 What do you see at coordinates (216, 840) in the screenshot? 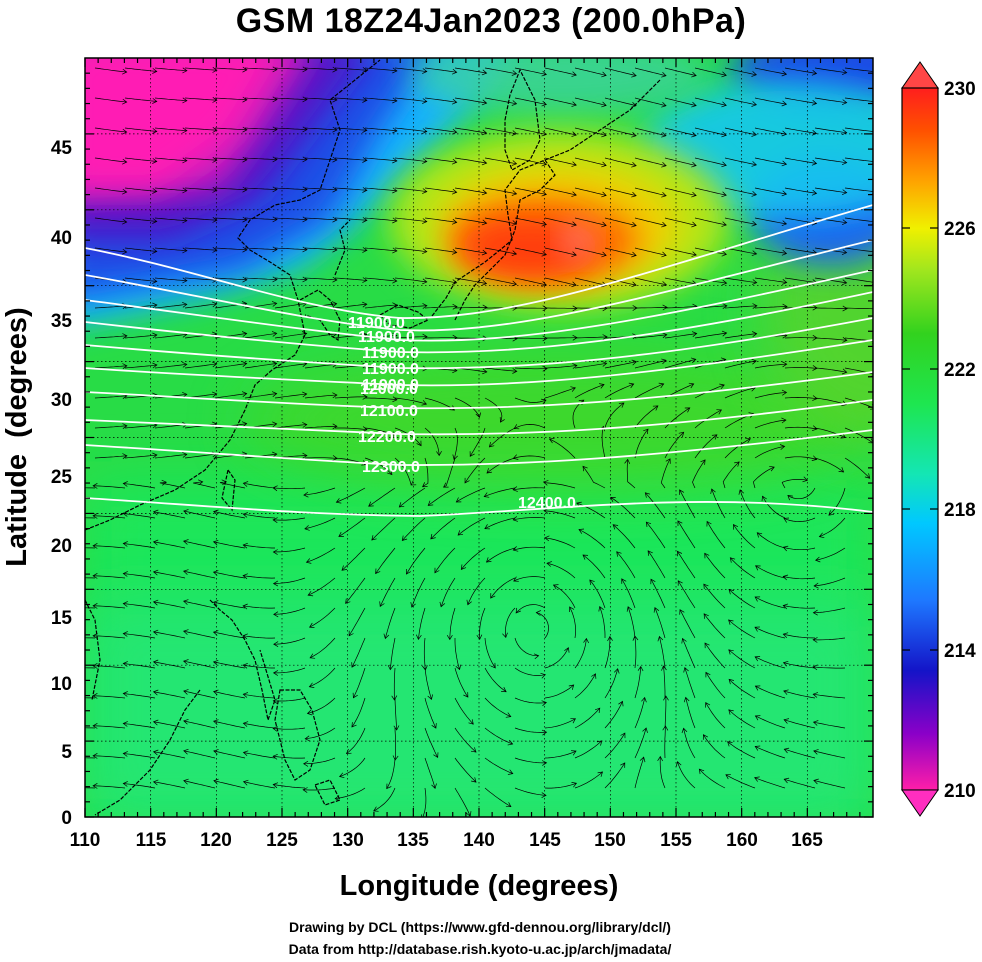
I see `x-tick-label: 120` at bounding box center [216, 840].